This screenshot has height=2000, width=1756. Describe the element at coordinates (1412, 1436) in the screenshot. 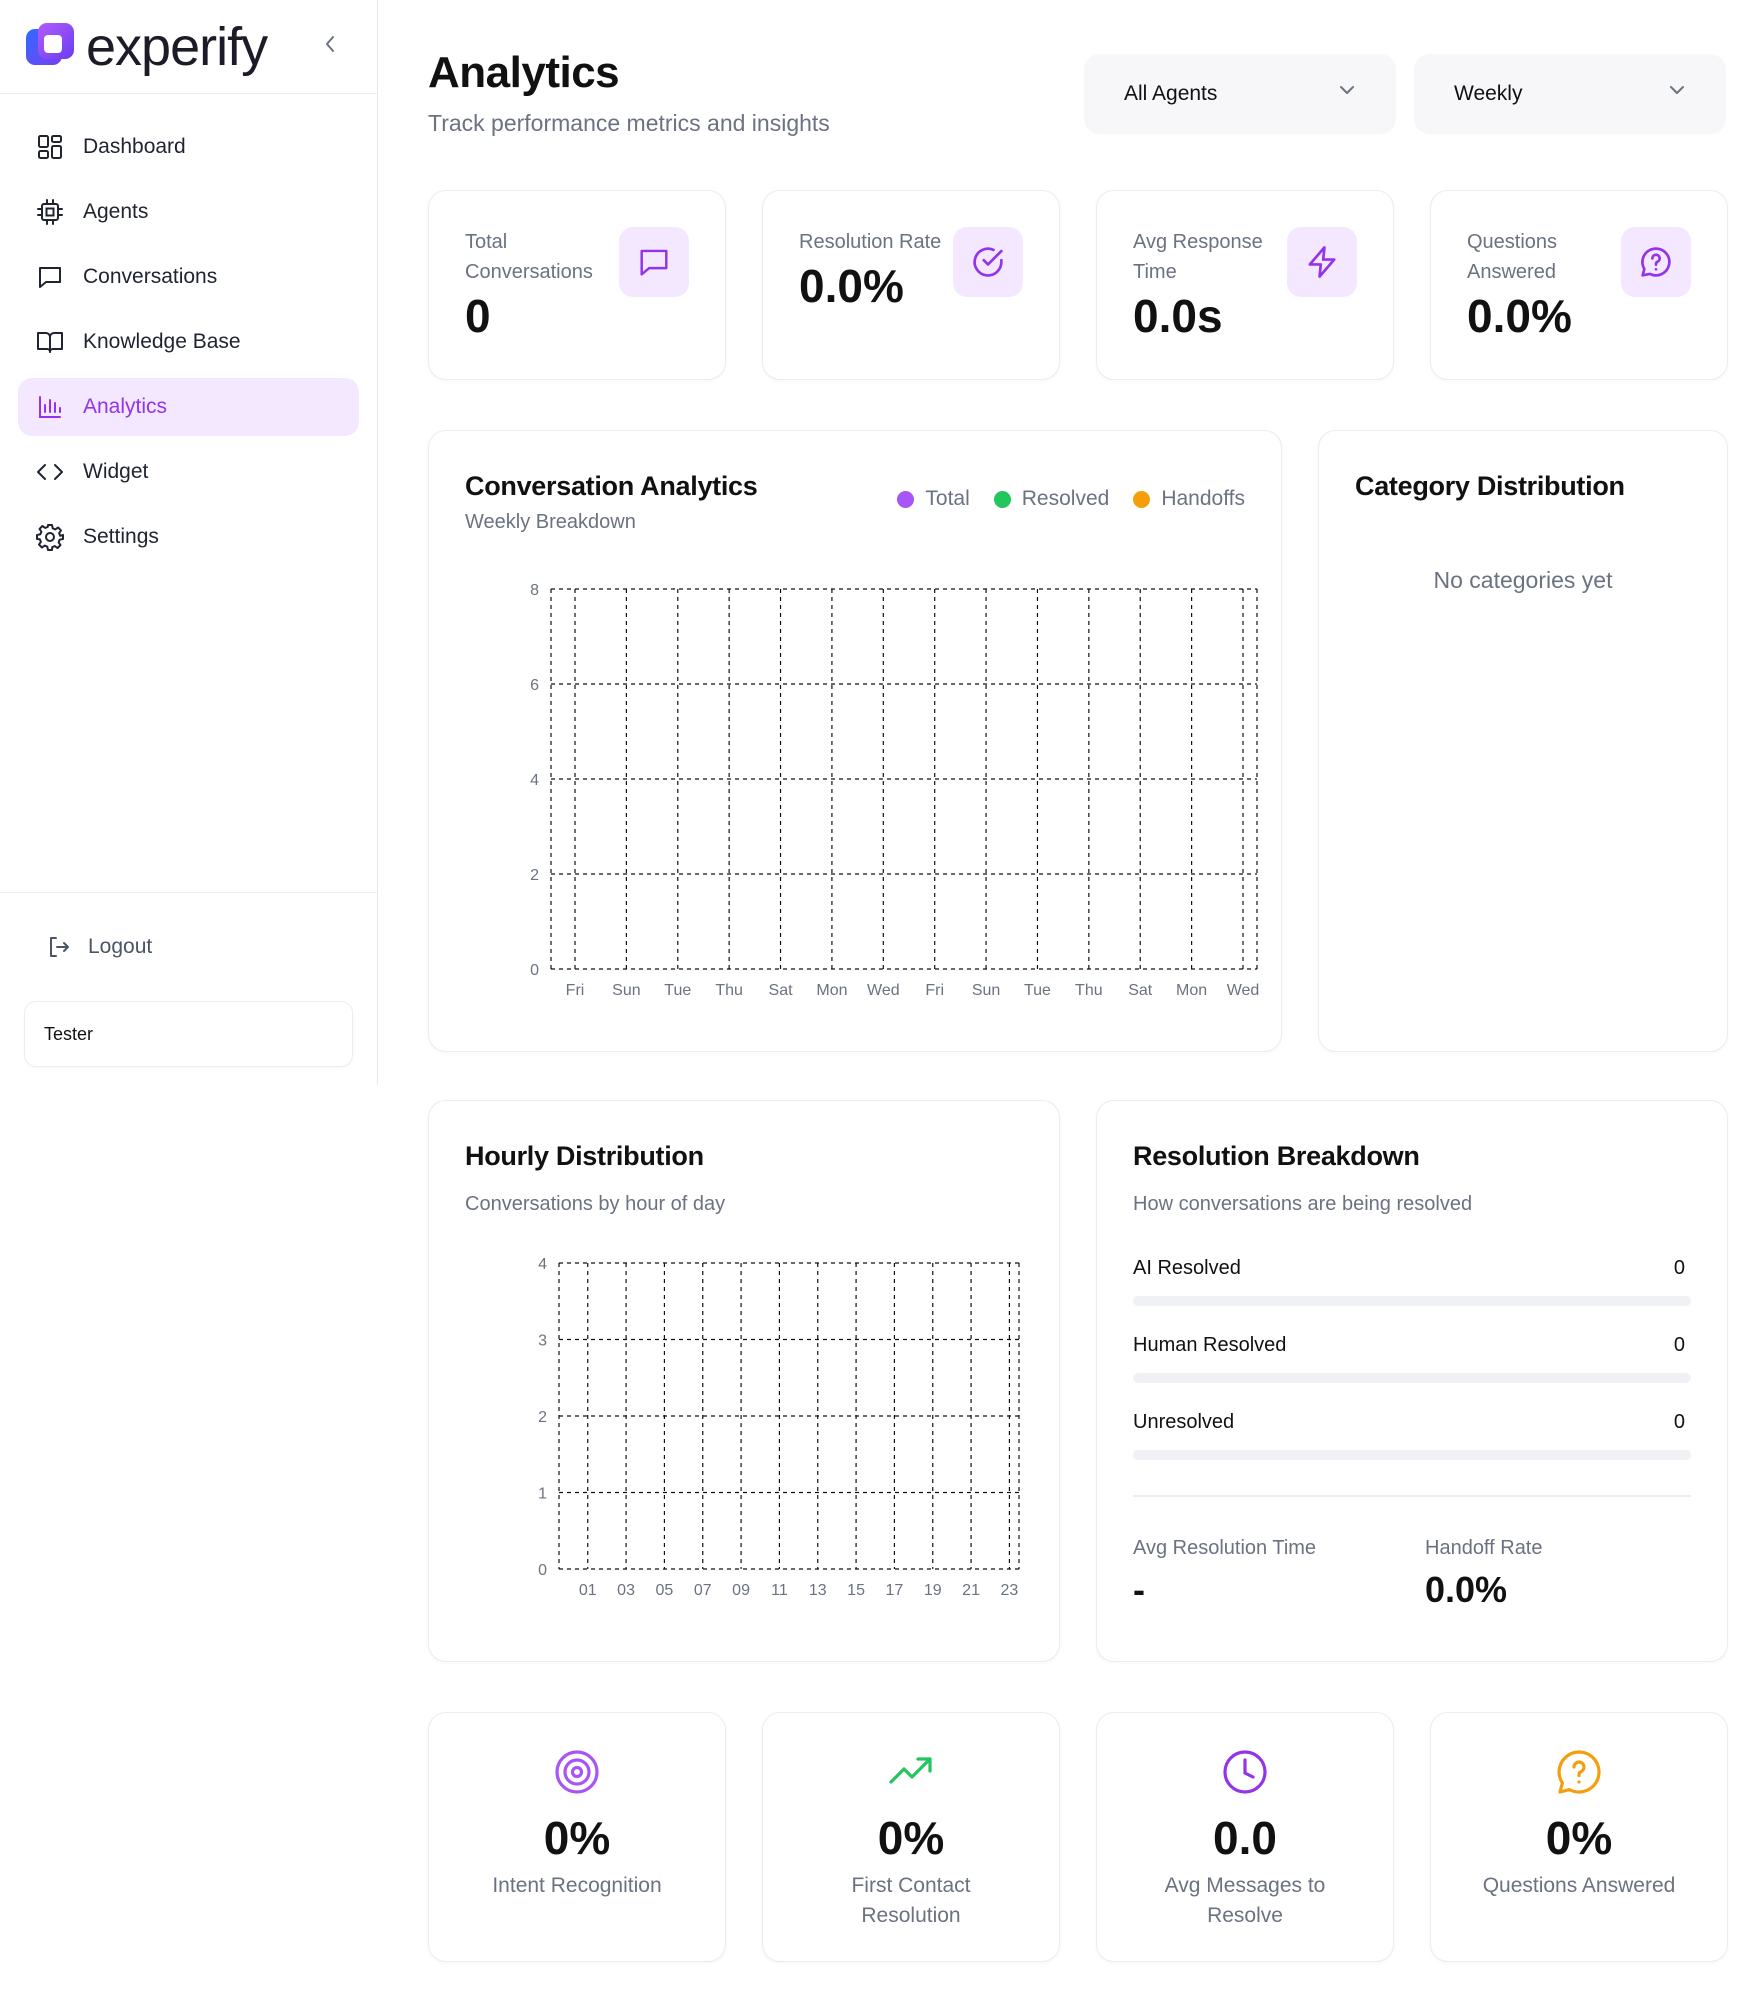

I see `resolution-row-unresolved: Unresolved 0` at that location.